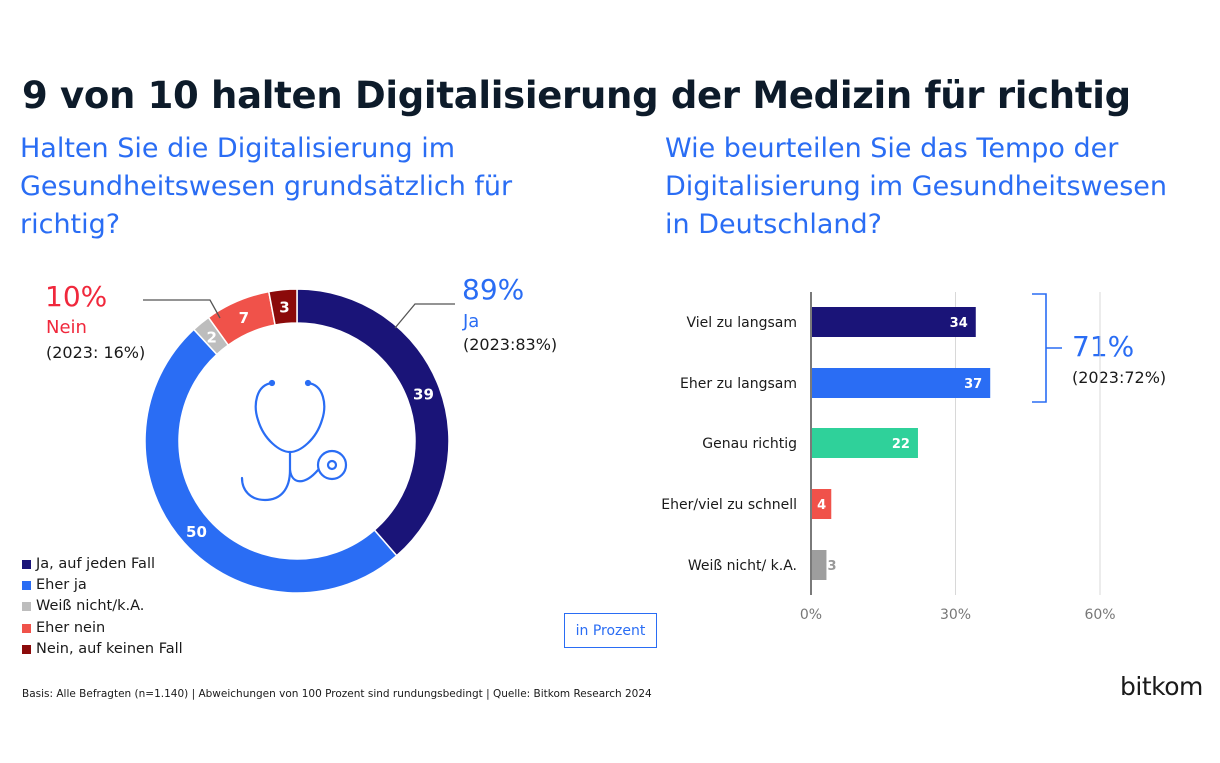 The width and height of the screenshot is (1220, 763). I want to click on bracket-line, so click(1047, 348).